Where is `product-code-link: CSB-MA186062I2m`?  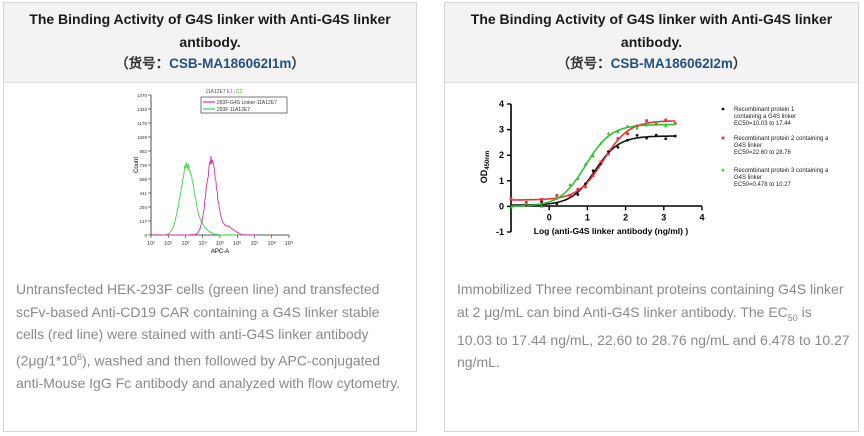
product-code-link: CSB-MA186062I2m is located at coordinates (671, 63).